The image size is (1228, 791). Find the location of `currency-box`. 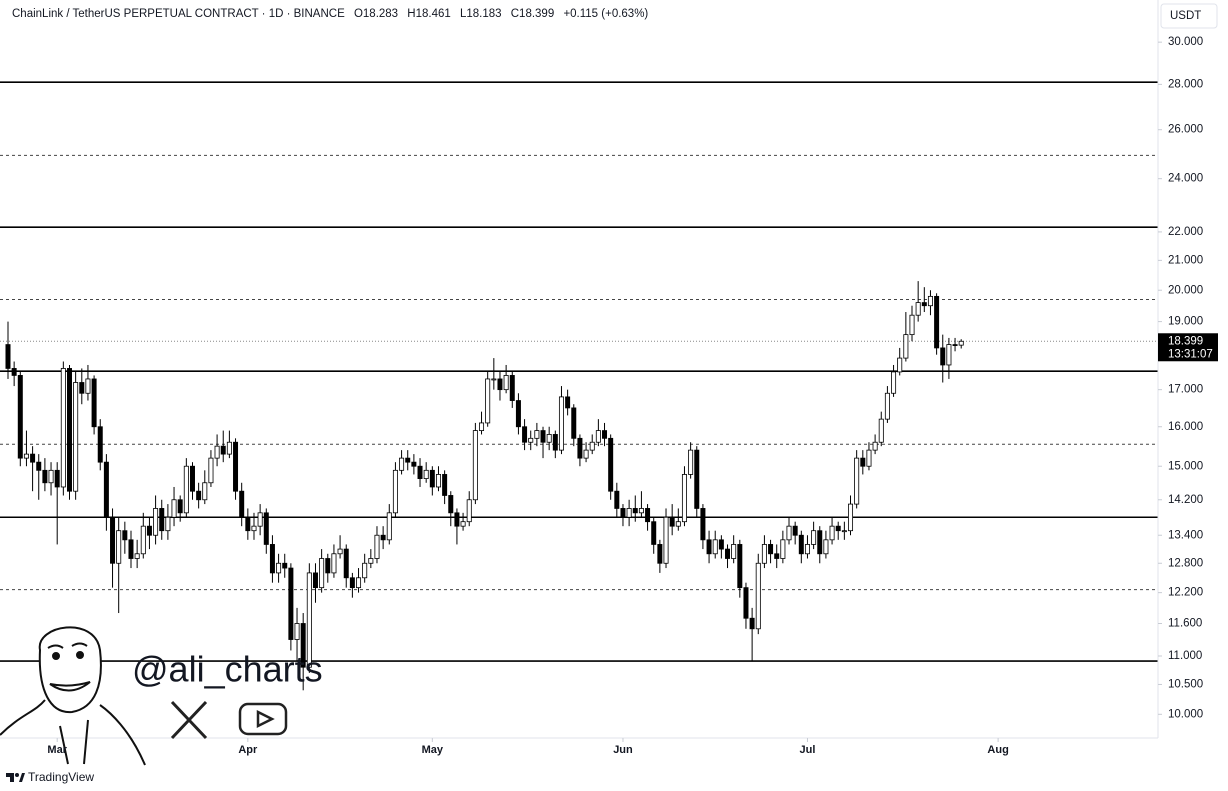

currency-box is located at coordinates (1189, 16).